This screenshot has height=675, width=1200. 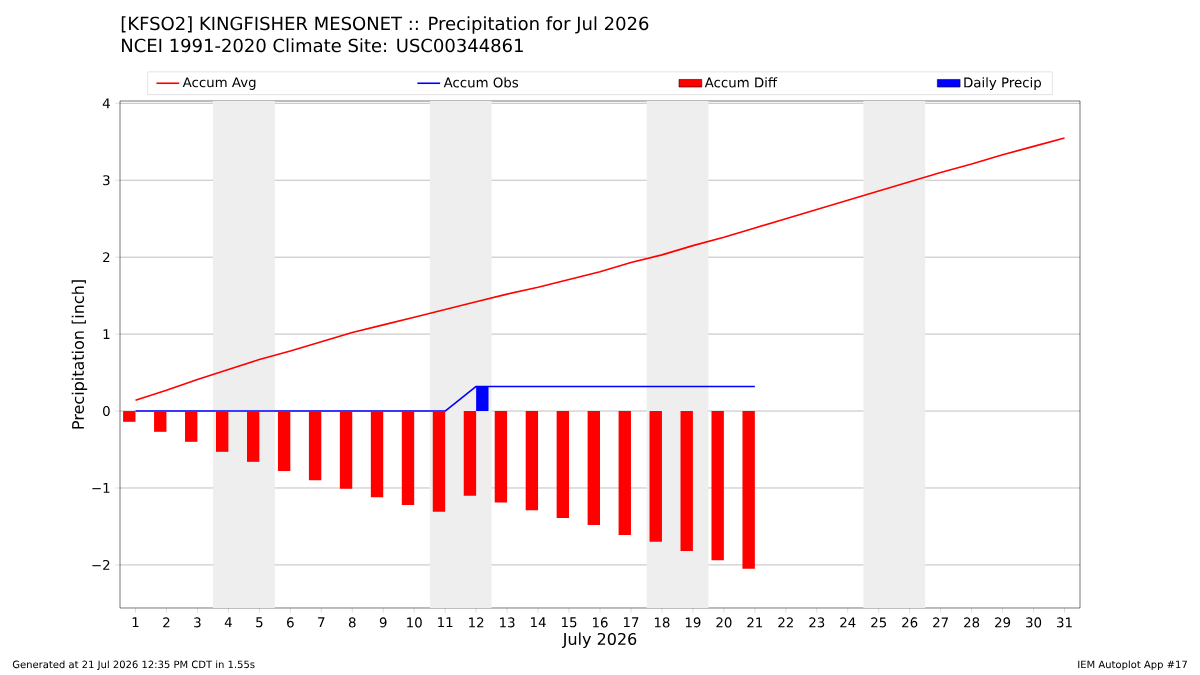 What do you see at coordinates (481, 82) in the screenshot?
I see `legend-label: Accum Obs` at bounding box center [481, 82].